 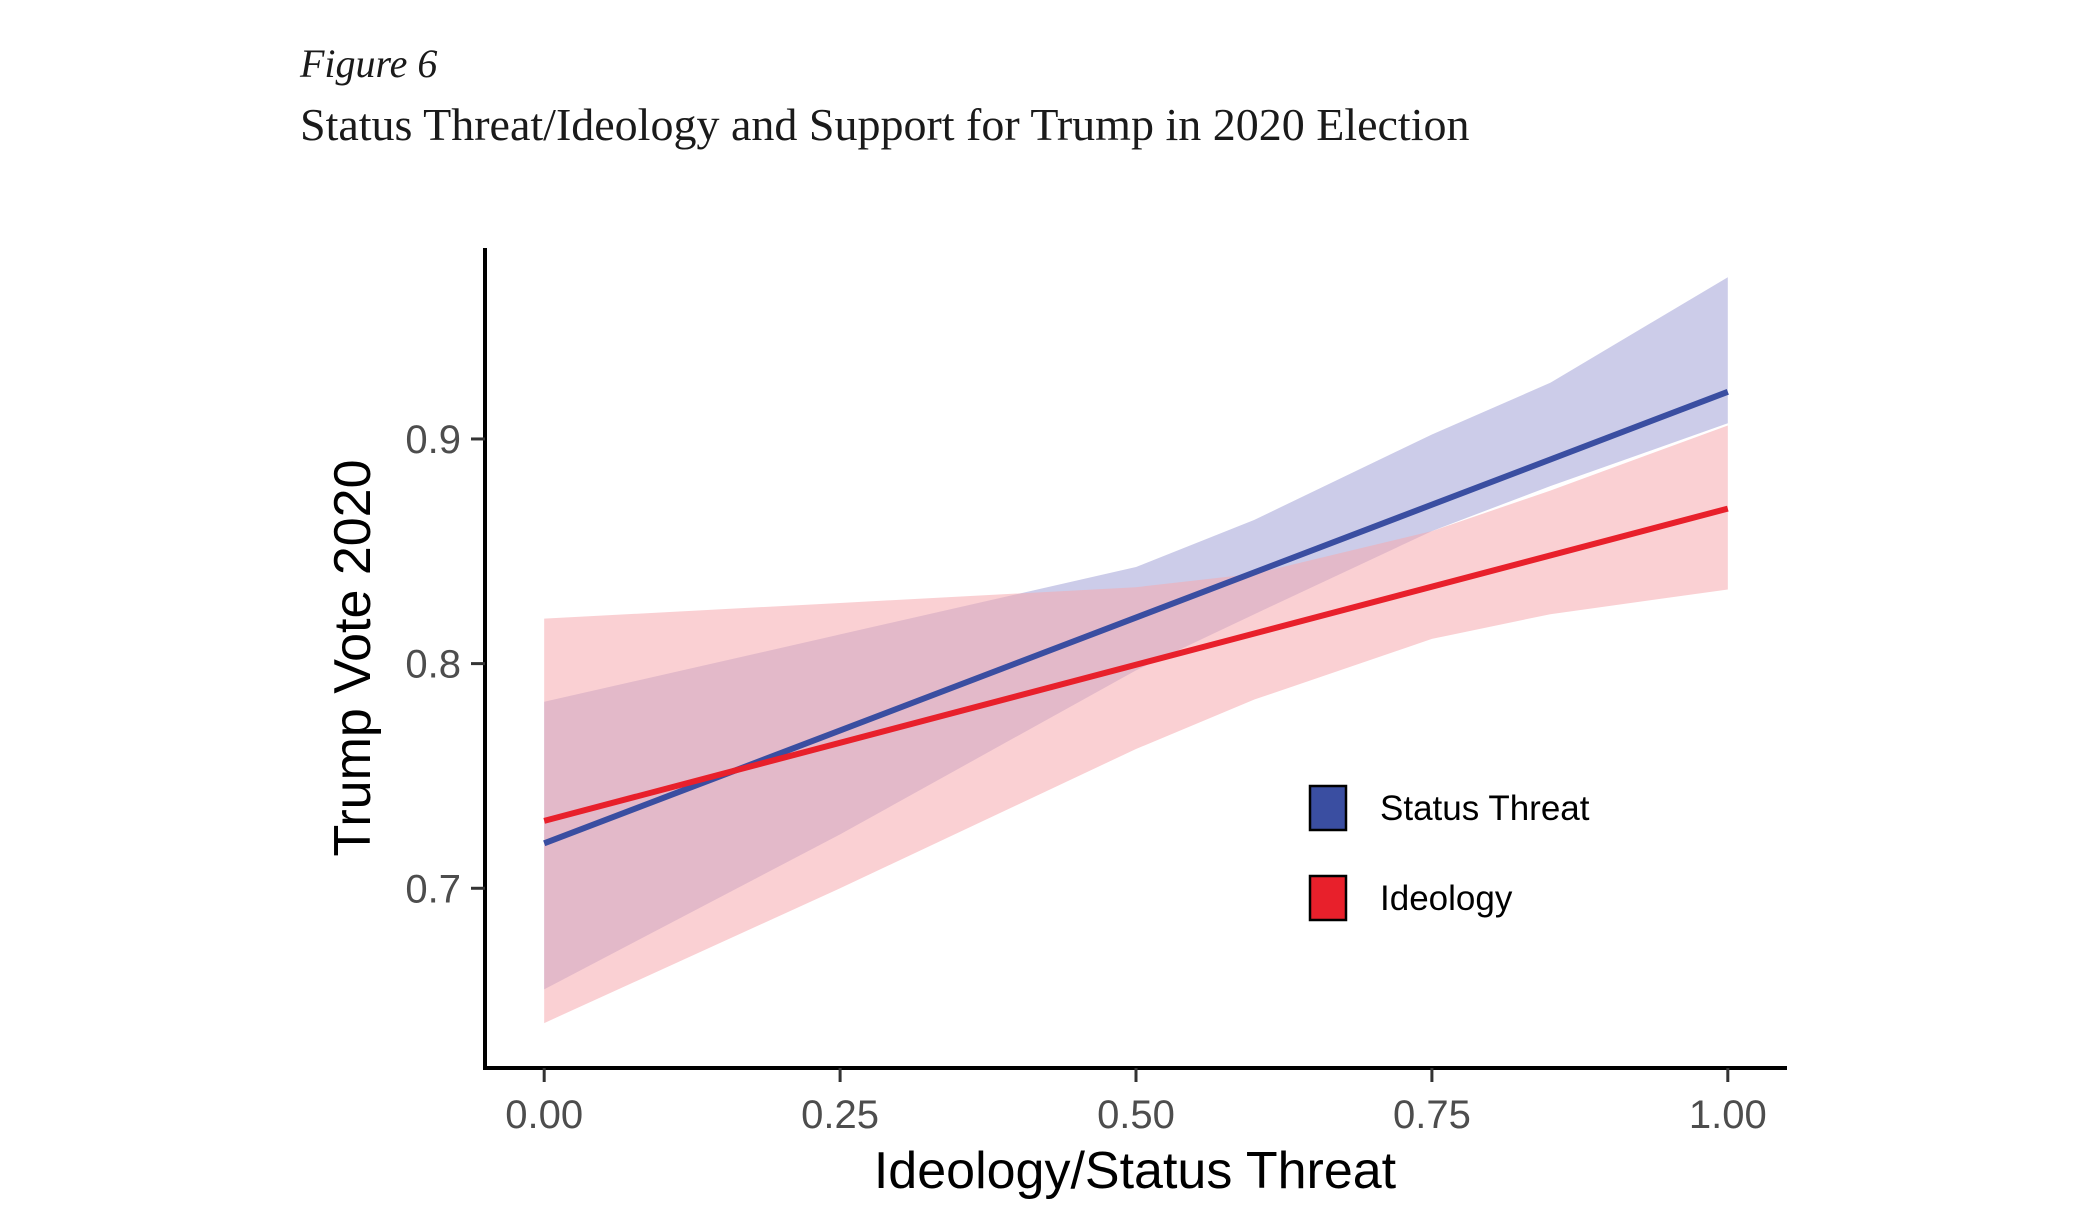 What do you see at coordinates (433, 889) in the screenshot?
I see `y-tick-label: 0.7` at bounding box center [433, 889].